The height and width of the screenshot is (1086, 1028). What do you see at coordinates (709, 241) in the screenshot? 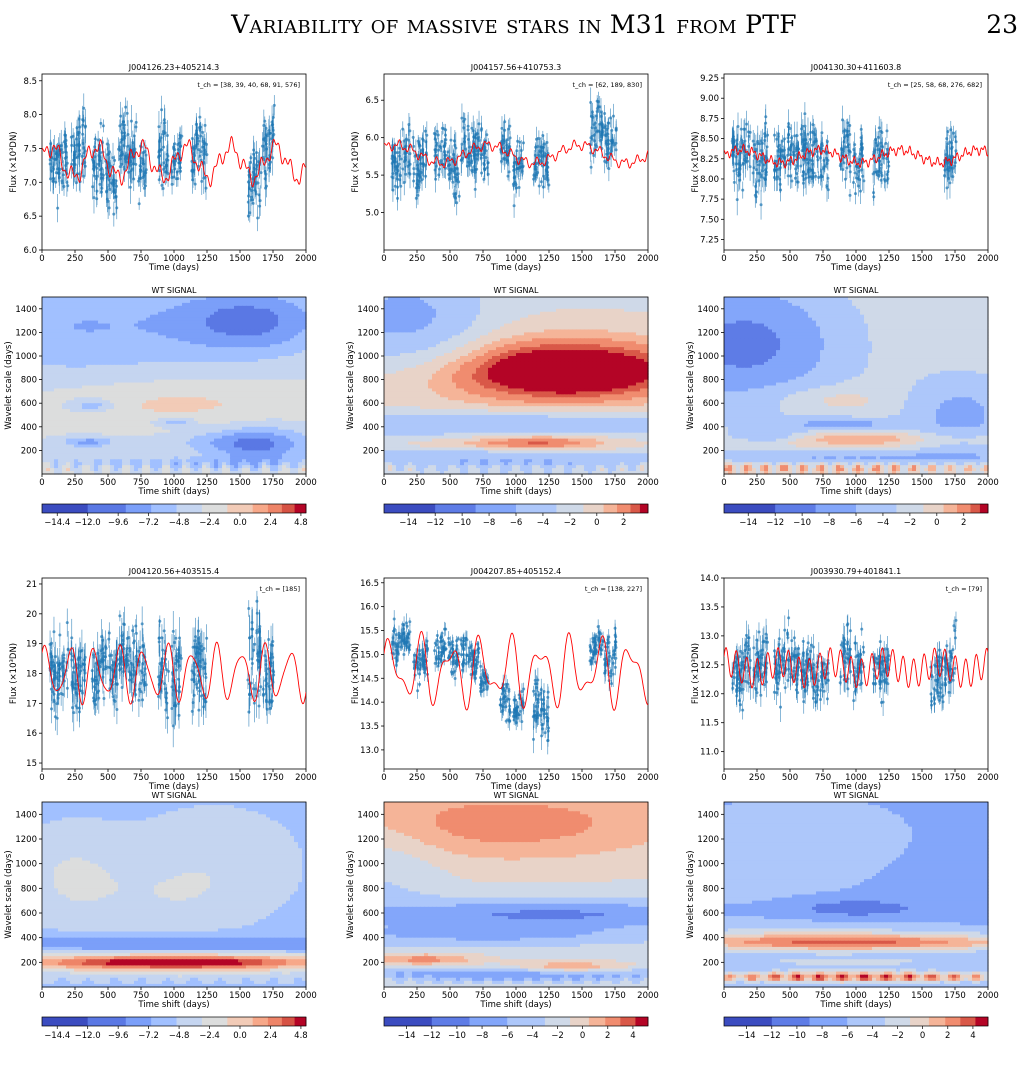
I see `y-tick-label: 7.25` at bounding box center [709, 241].